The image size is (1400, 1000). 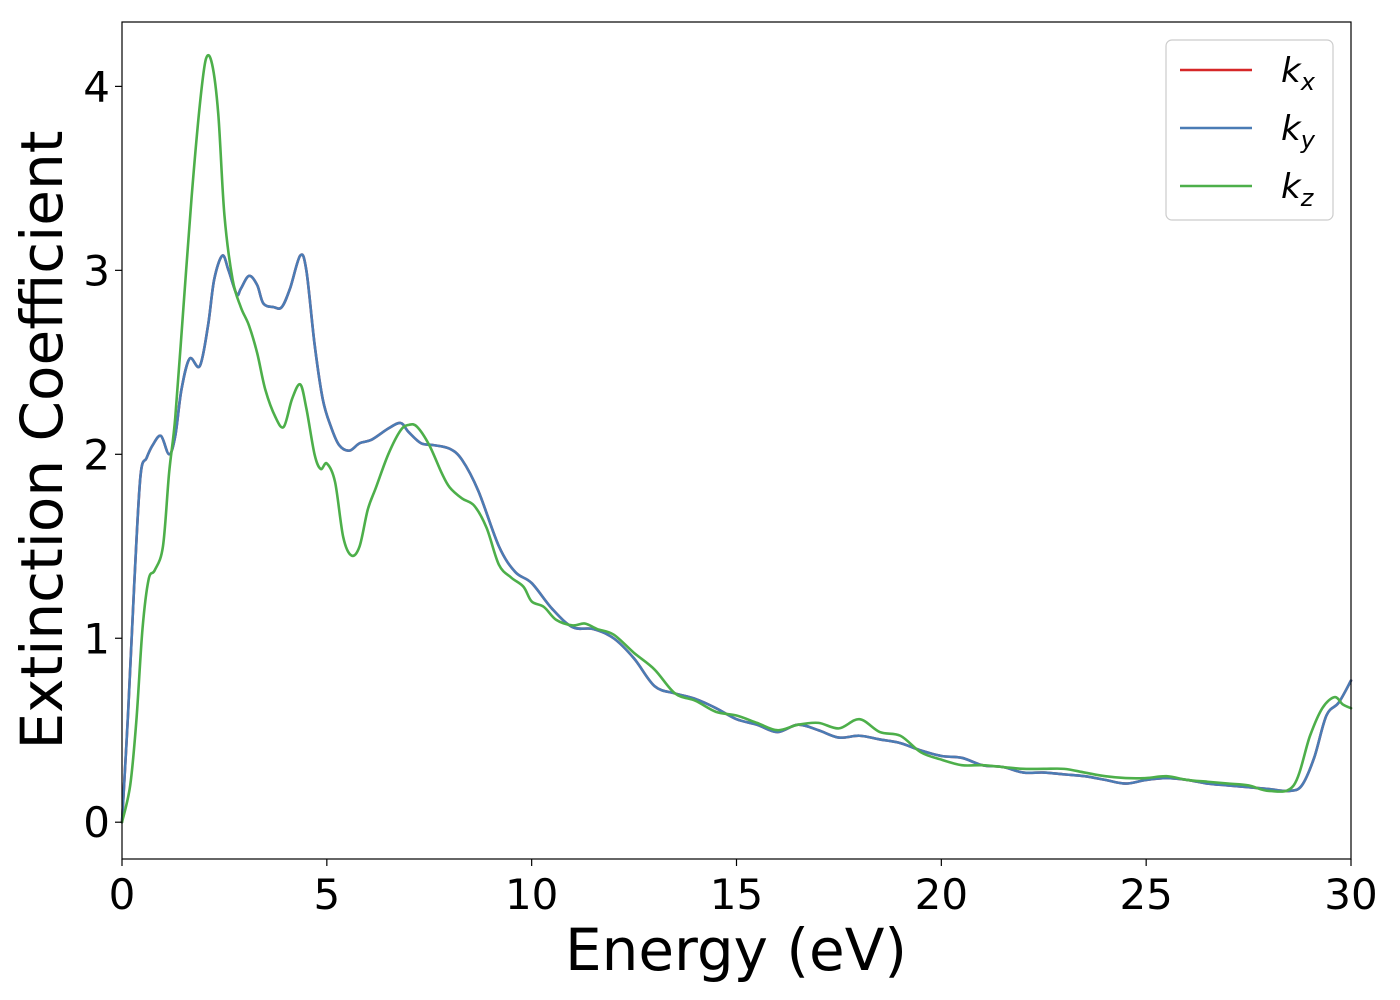 What do you see at coordinates (736, 894) in the screenshot?
I see `x-tick-label: 15` at bounding box center [736, 894].